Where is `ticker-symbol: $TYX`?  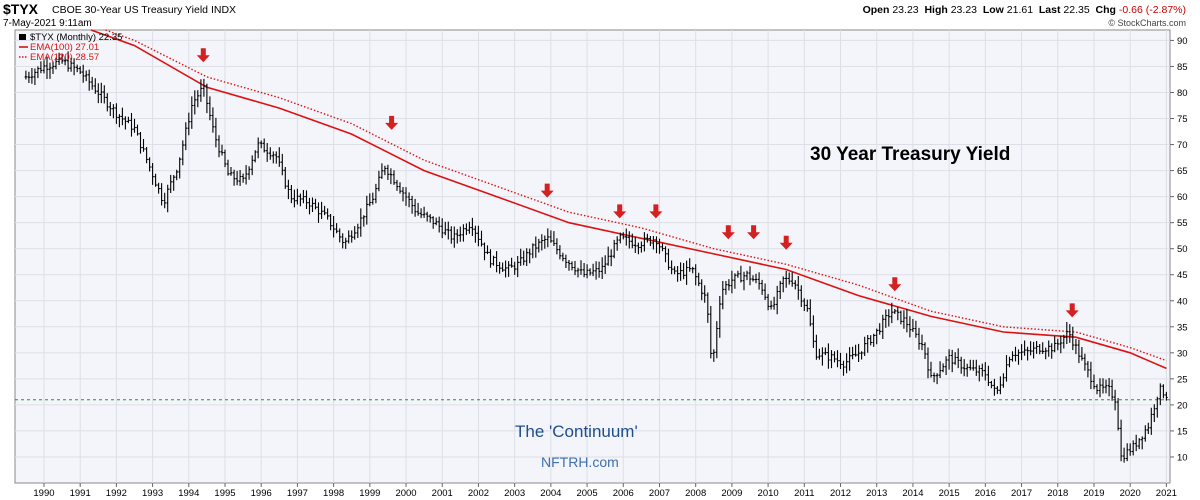 ticker-symbol: $TYX is located at coordinates (21, 9).